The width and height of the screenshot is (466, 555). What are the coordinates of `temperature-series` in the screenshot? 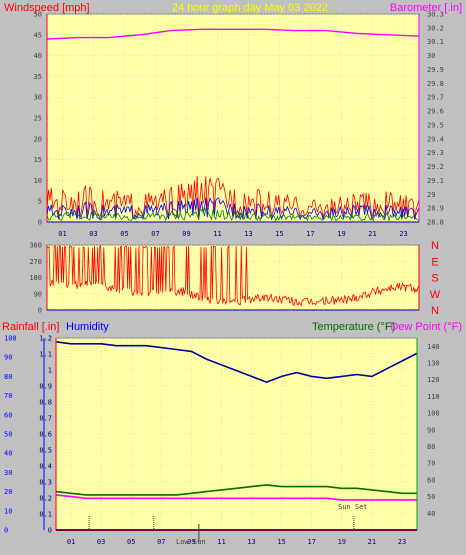 It's located at (236, 490).